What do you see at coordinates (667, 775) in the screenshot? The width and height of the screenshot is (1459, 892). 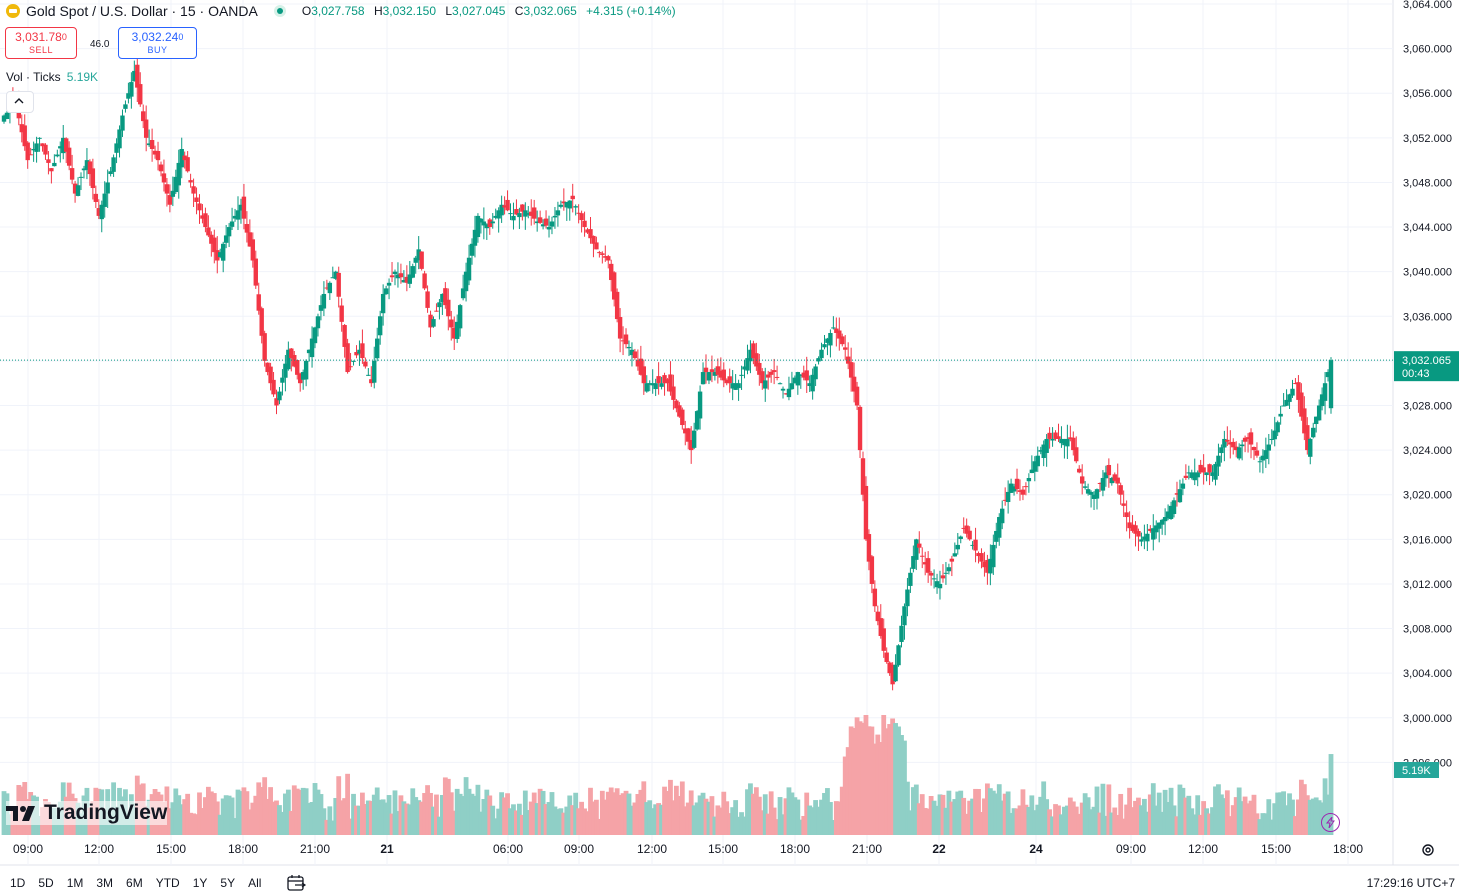 I see `volume-bars` at bounding box center [667, 775].